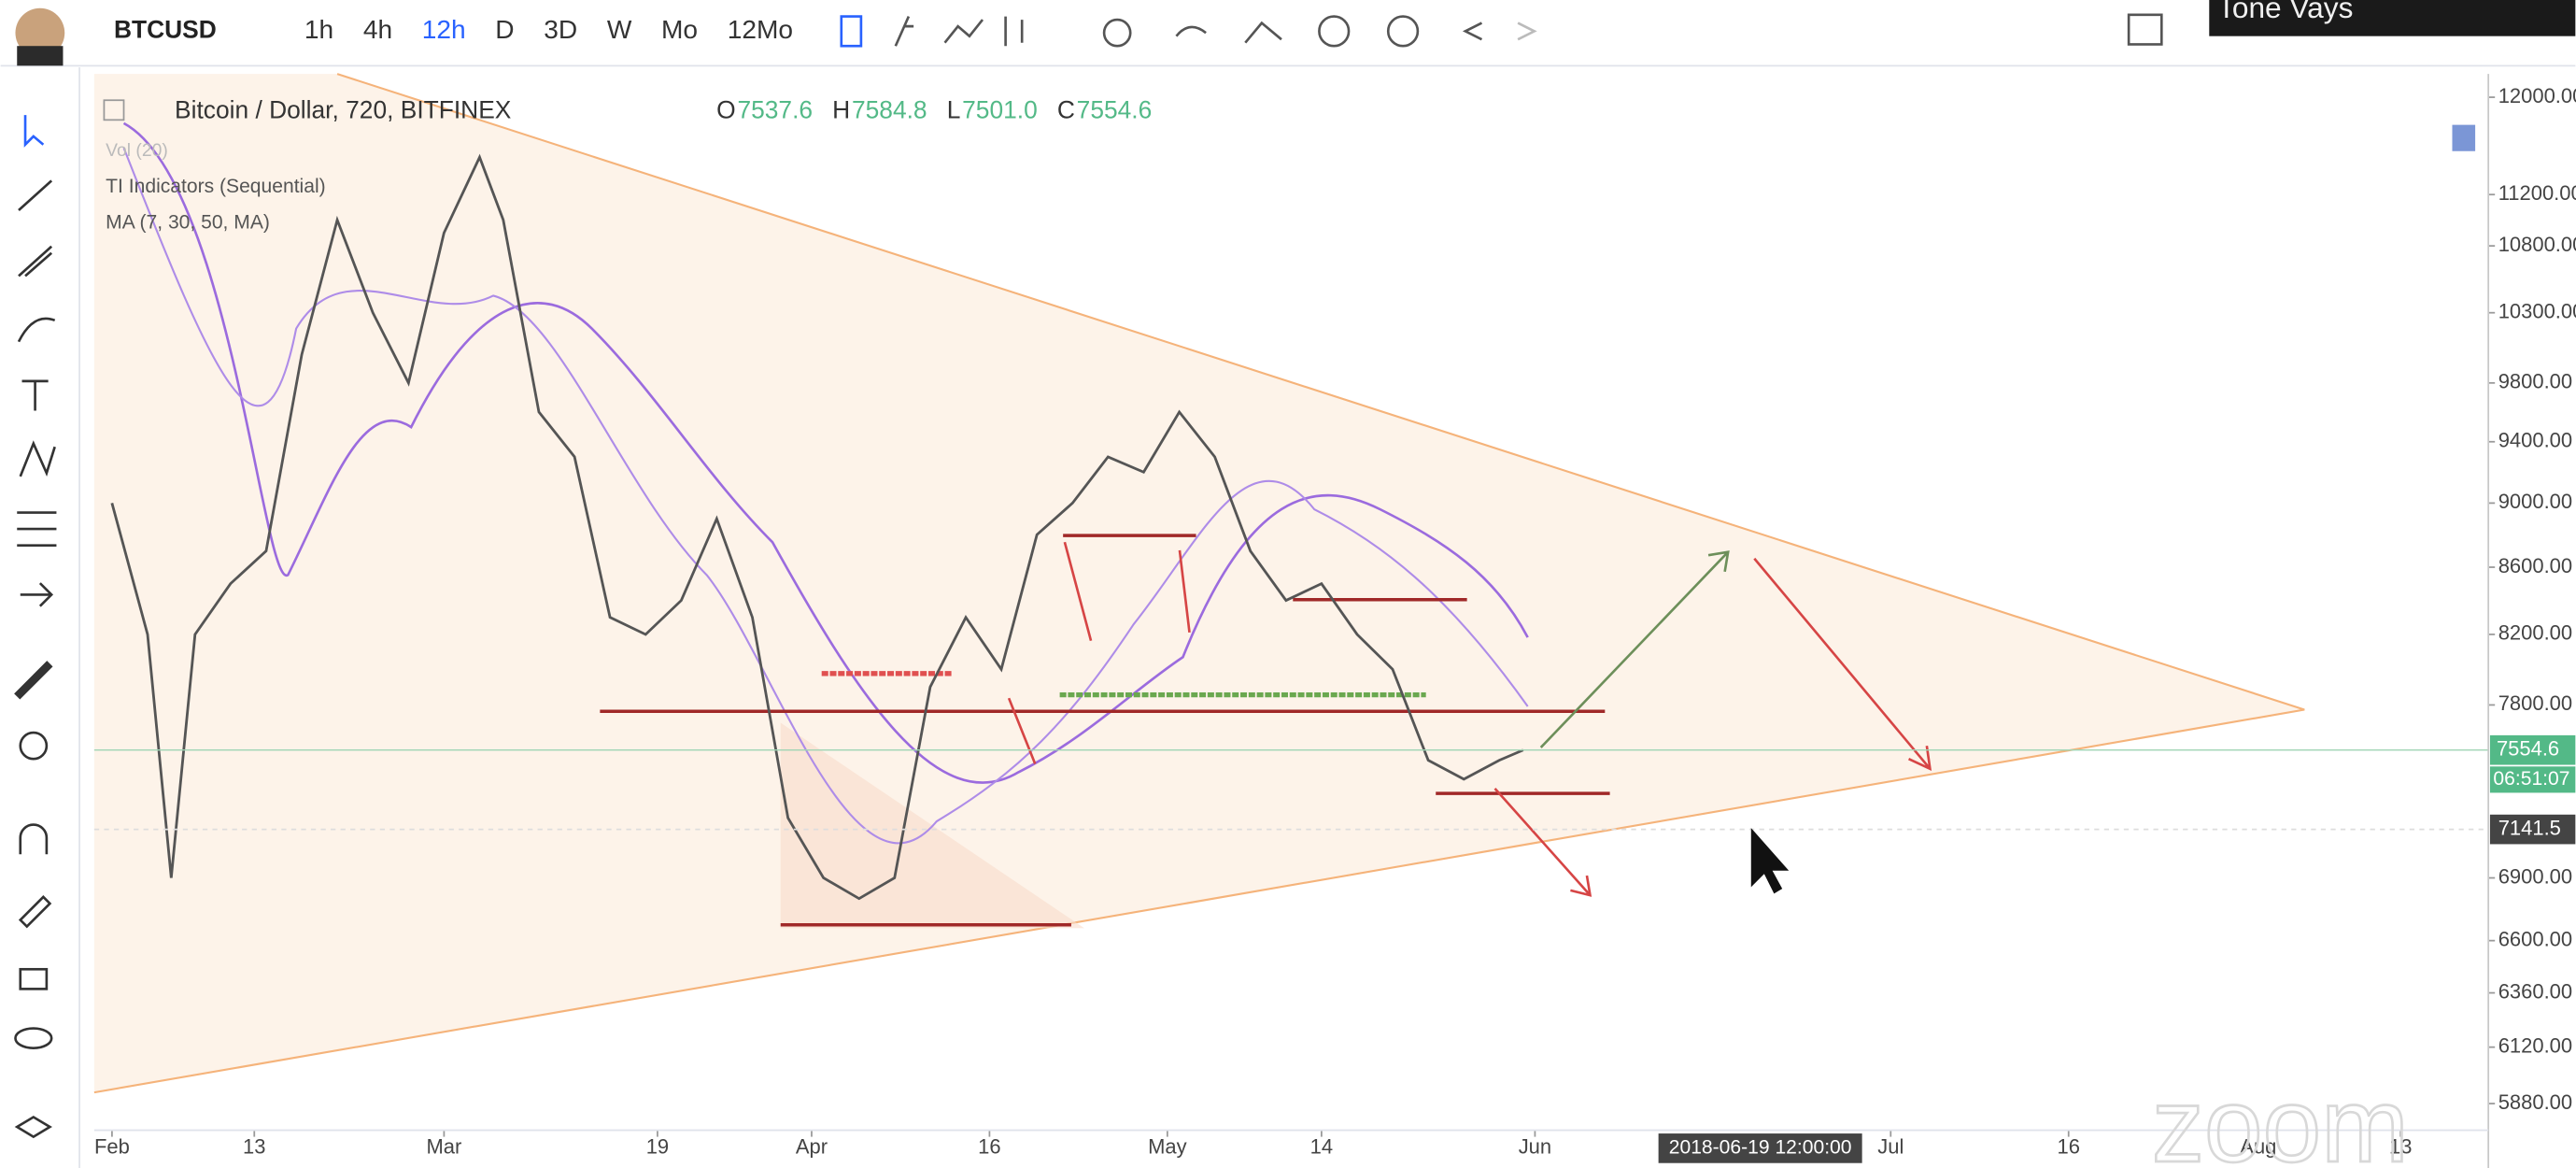 The image size is (2576, 1168). Describe the element at coordinates (35, 261) in the screenshot. I see `fib-tool` at that location.